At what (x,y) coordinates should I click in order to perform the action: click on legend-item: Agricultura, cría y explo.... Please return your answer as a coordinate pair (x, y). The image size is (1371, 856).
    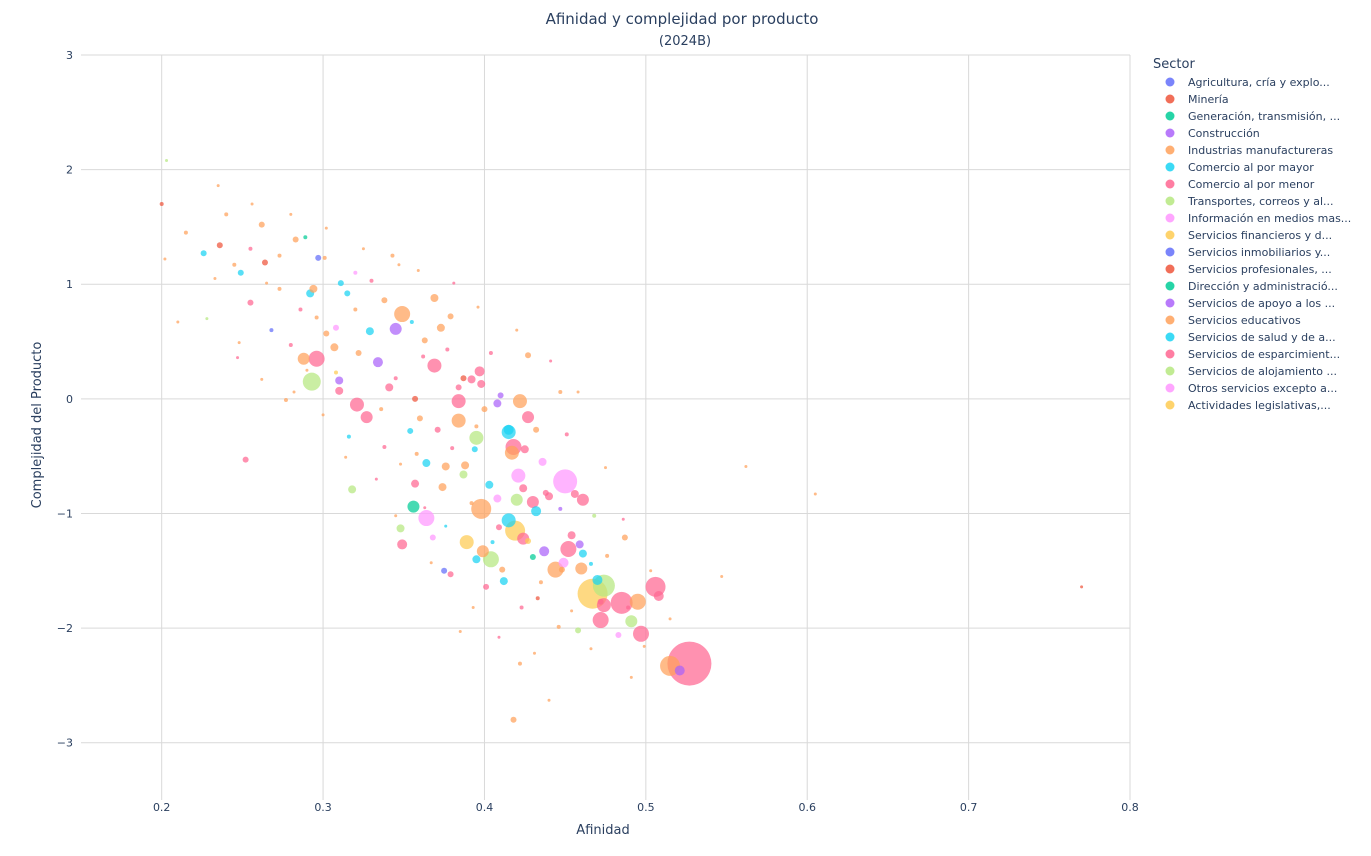
    Looking at the image, I should click on (1247, 82).